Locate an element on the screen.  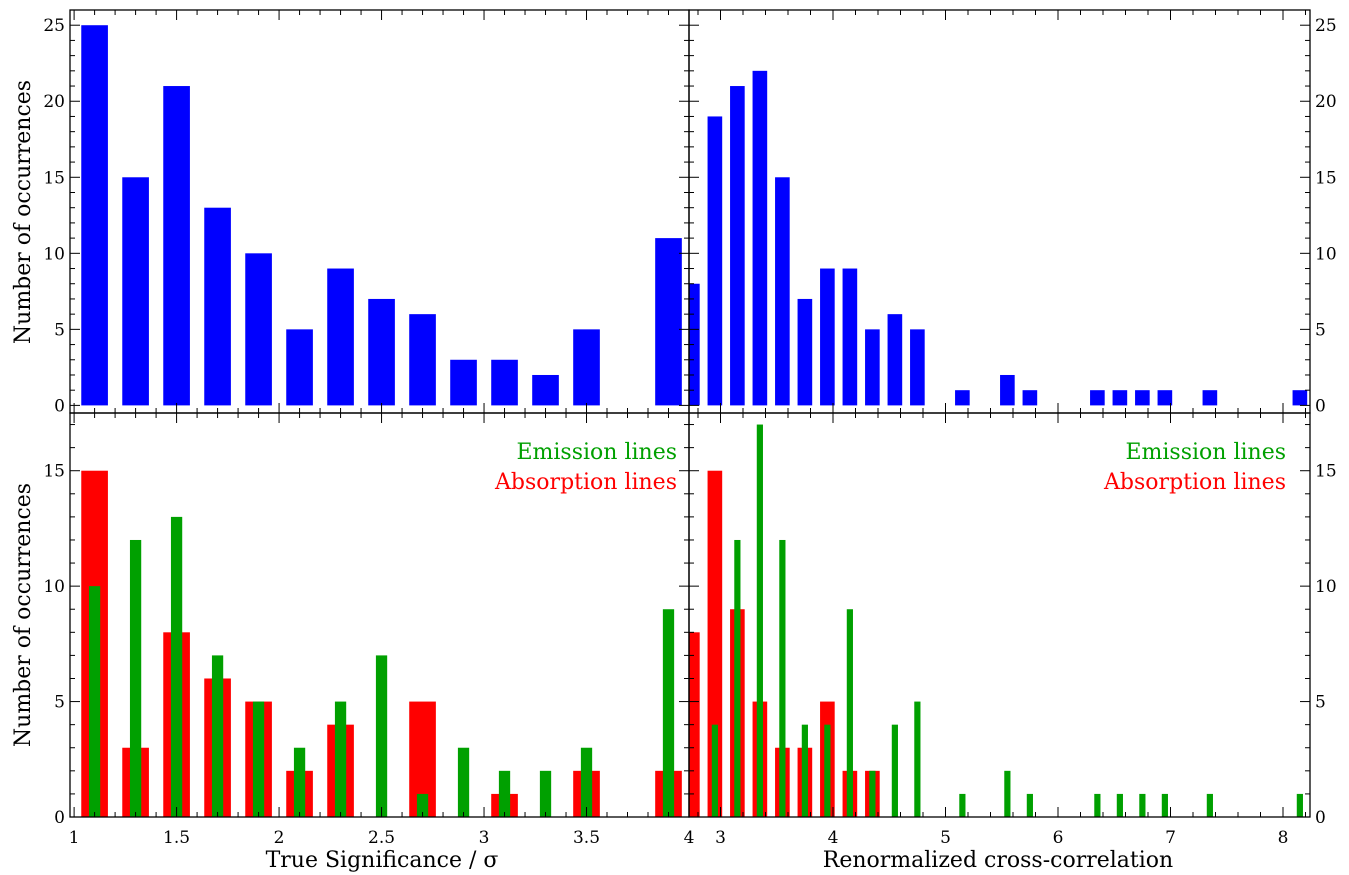
x-tick-label: 3.5 is located at coordinates (586, 838).